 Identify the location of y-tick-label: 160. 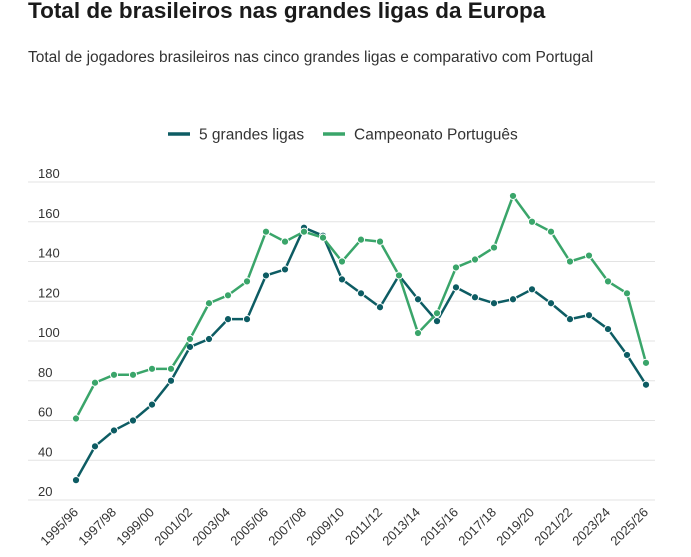
(49, 213).